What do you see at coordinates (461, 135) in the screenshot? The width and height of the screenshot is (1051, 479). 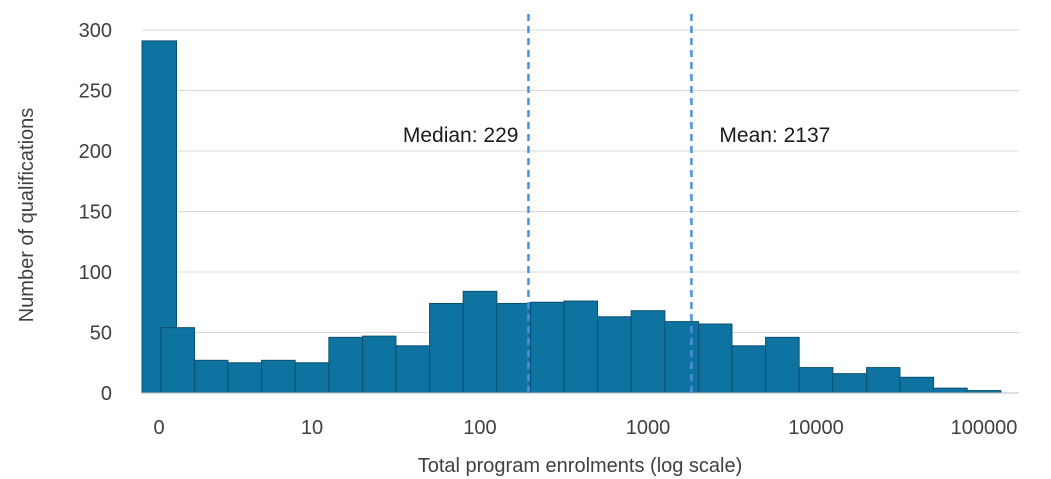 I see `reference-line-label: Median: 229` at bounding box center [461, 135].